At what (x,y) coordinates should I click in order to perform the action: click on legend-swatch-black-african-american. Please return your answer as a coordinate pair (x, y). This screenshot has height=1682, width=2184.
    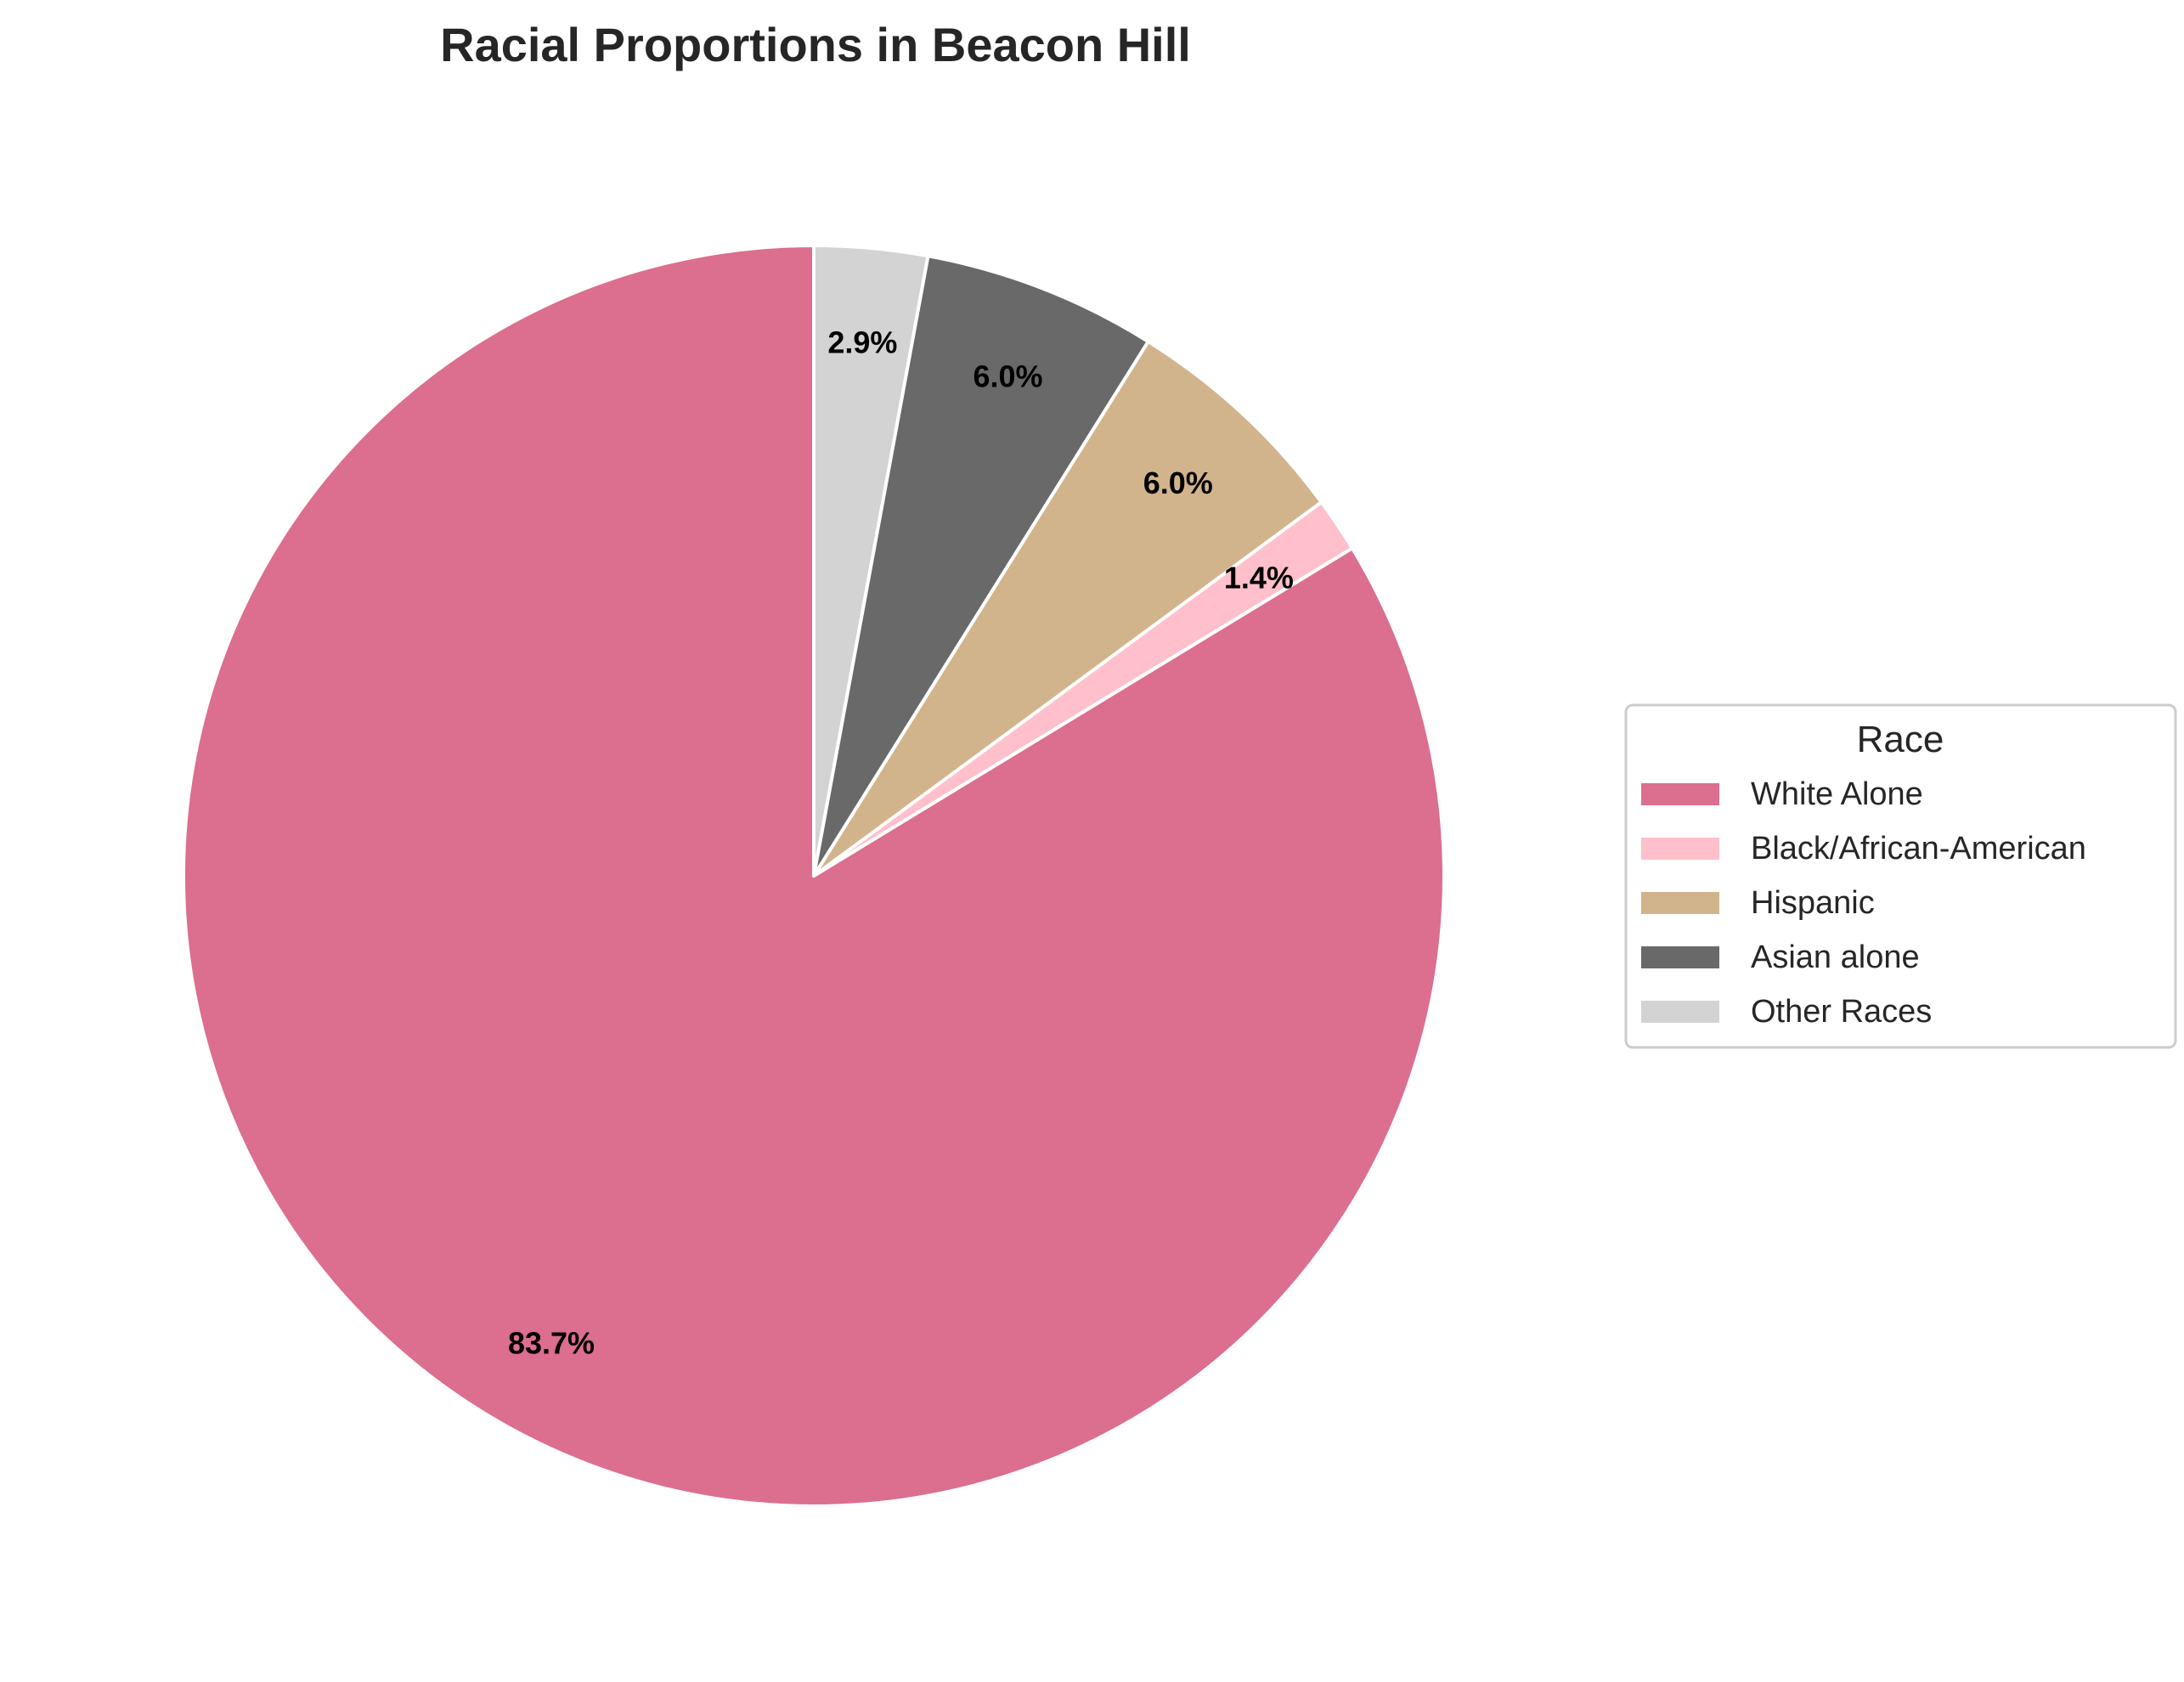
    Looking at the image, I should click on (1680, 849).